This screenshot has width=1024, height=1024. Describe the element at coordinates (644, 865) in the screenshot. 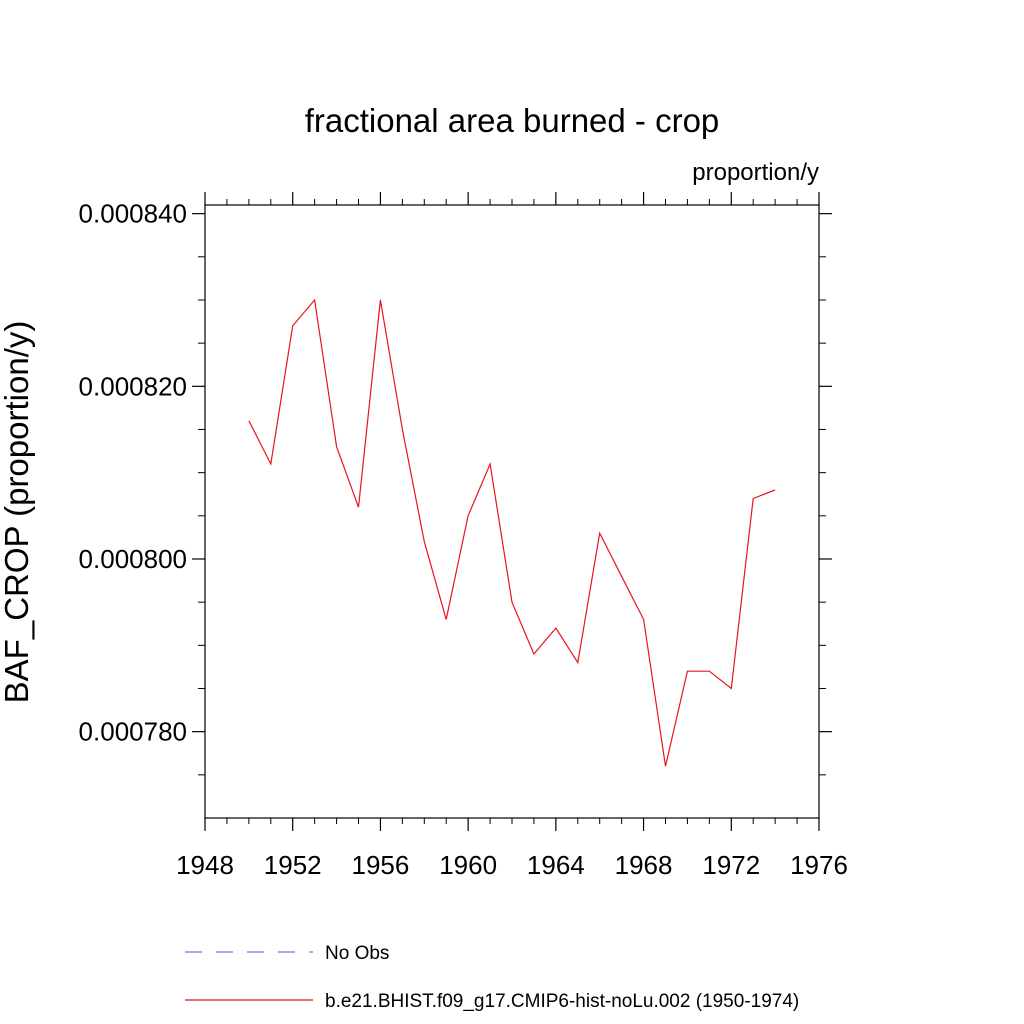

I see `x-tick-label: 1968` at that location.